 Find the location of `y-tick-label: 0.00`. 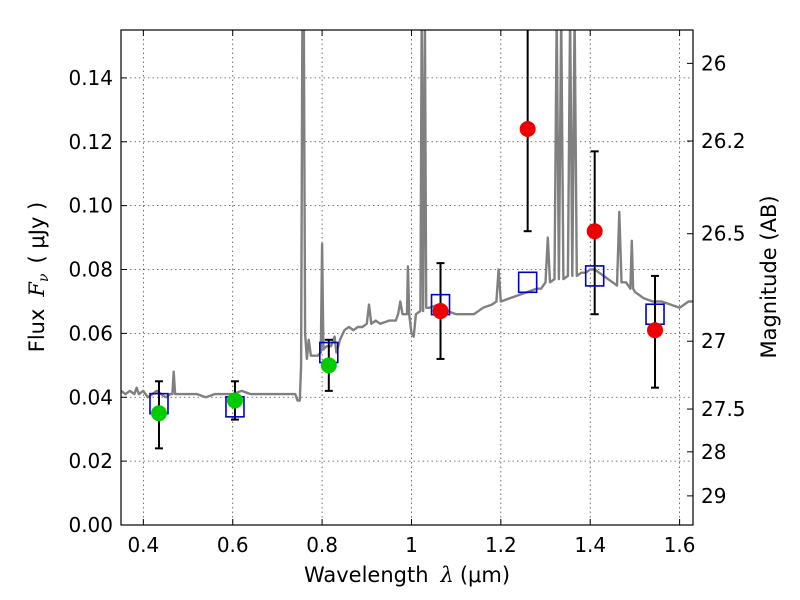

y-tick-label: 0.00 is located at coordinates (90, 525).